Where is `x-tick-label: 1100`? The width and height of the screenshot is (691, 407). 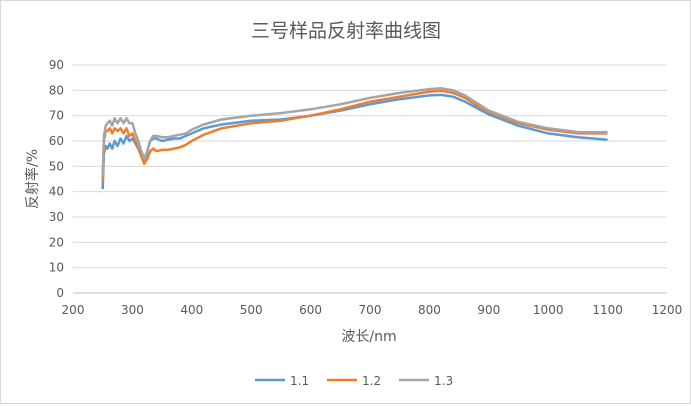
x-tick-label: 1100 is located at coordinates (607, 310).